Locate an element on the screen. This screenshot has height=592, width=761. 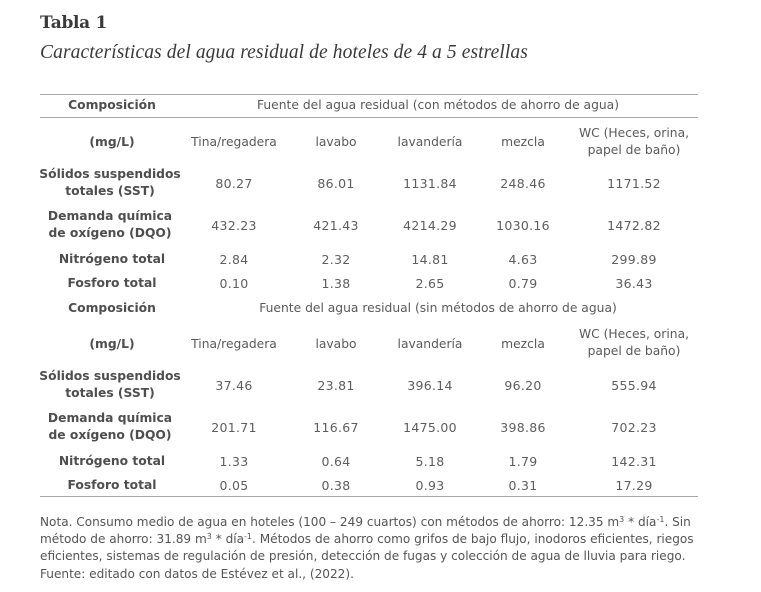
table-cell: 86.01 is located at coordinates (336, 183).